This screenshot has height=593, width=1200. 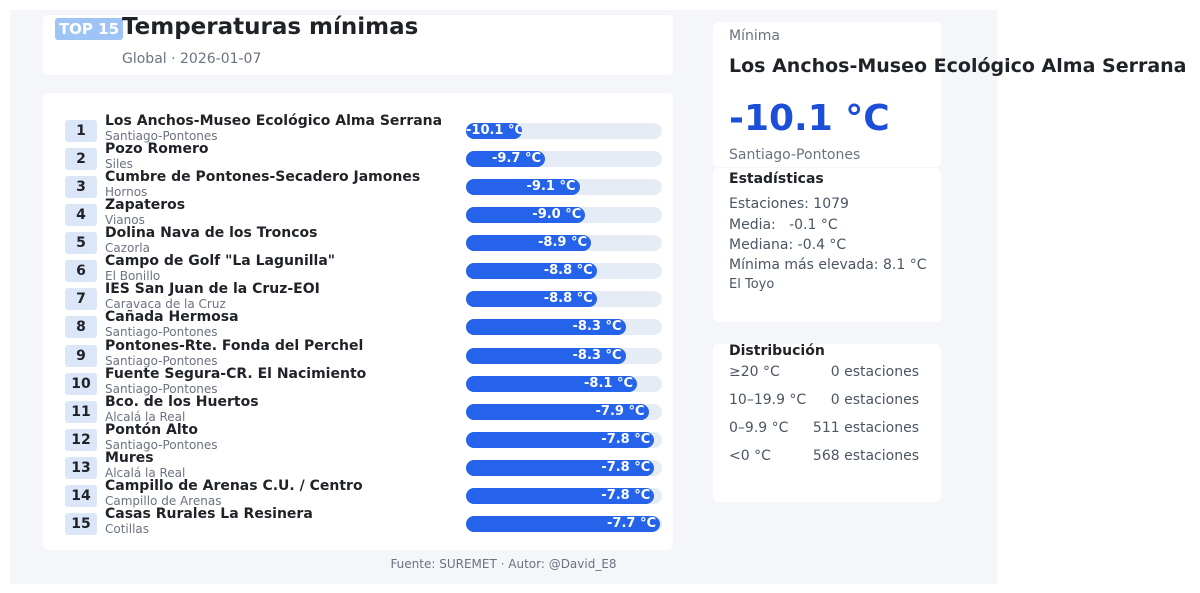 I want to click on station-name: Zapateros, so click(x=145, y=205).